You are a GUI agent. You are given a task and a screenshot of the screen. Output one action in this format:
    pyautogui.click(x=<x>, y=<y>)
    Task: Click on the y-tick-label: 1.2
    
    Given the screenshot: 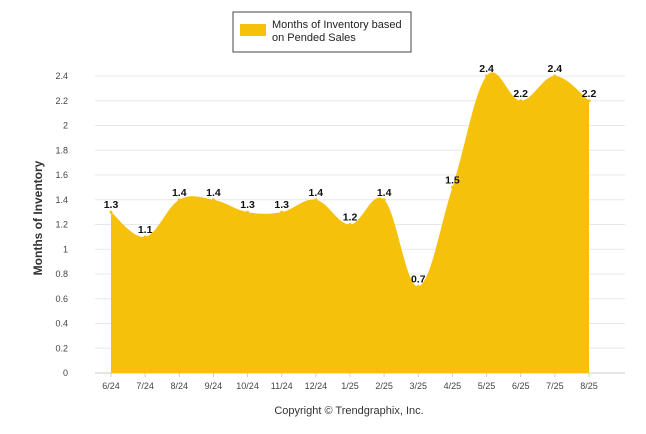 What is the action you would take?
    pyautogui.click(x=61, y=225)
    